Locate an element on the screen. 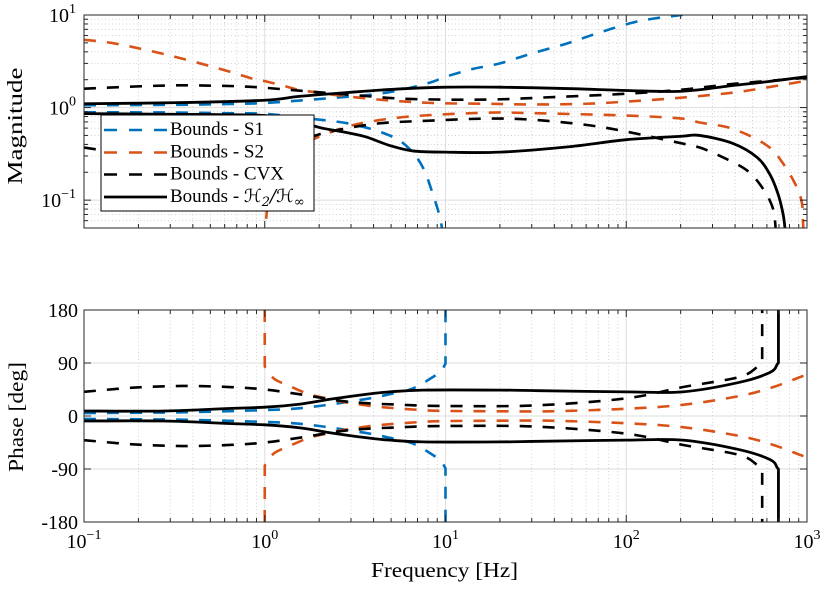 This screenshot has width=828, height=590. phase-y-tick-labels: 180 90 0 -90 -180 is located at coordinates (59, 417).